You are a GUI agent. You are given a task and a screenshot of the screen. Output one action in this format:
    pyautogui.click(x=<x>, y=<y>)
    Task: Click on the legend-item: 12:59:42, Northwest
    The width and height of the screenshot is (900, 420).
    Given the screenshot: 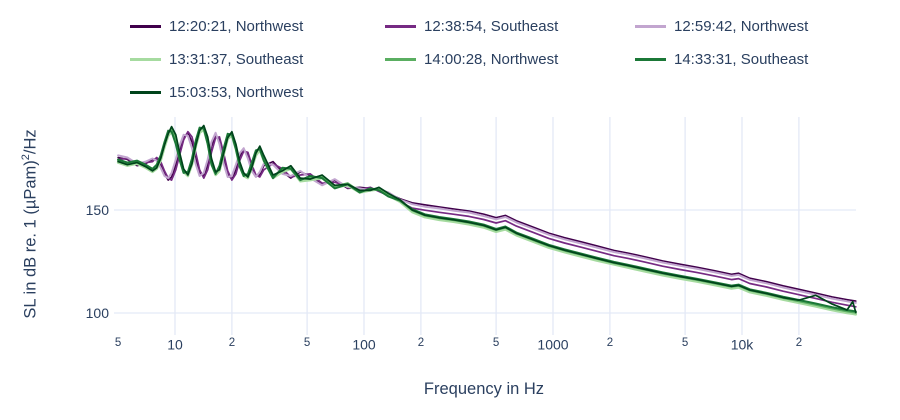 What is the action you would take?
    pyautogui.click(x=721, y=26)
    